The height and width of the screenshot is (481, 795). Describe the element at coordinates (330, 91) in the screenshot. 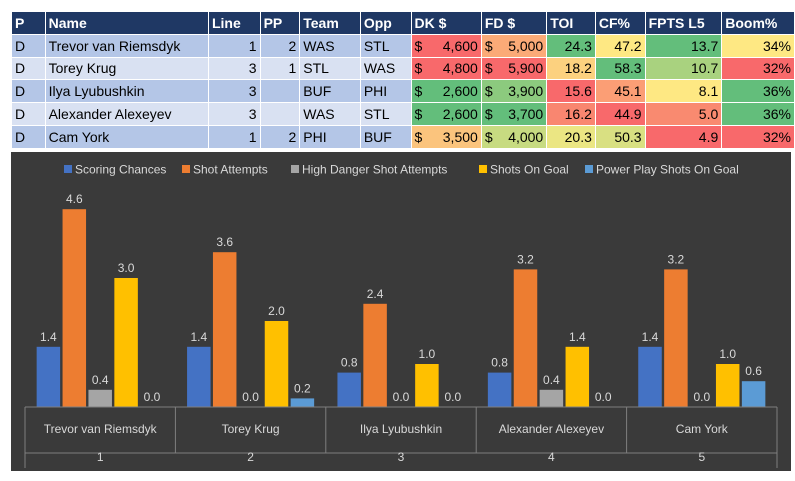

I see `cell-team: BUF` at that location.